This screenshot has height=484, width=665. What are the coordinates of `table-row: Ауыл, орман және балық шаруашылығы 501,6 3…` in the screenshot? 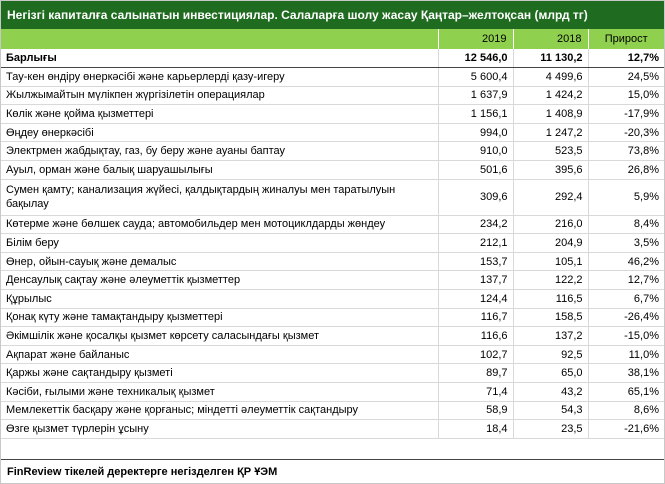 It's located at (332, 170).